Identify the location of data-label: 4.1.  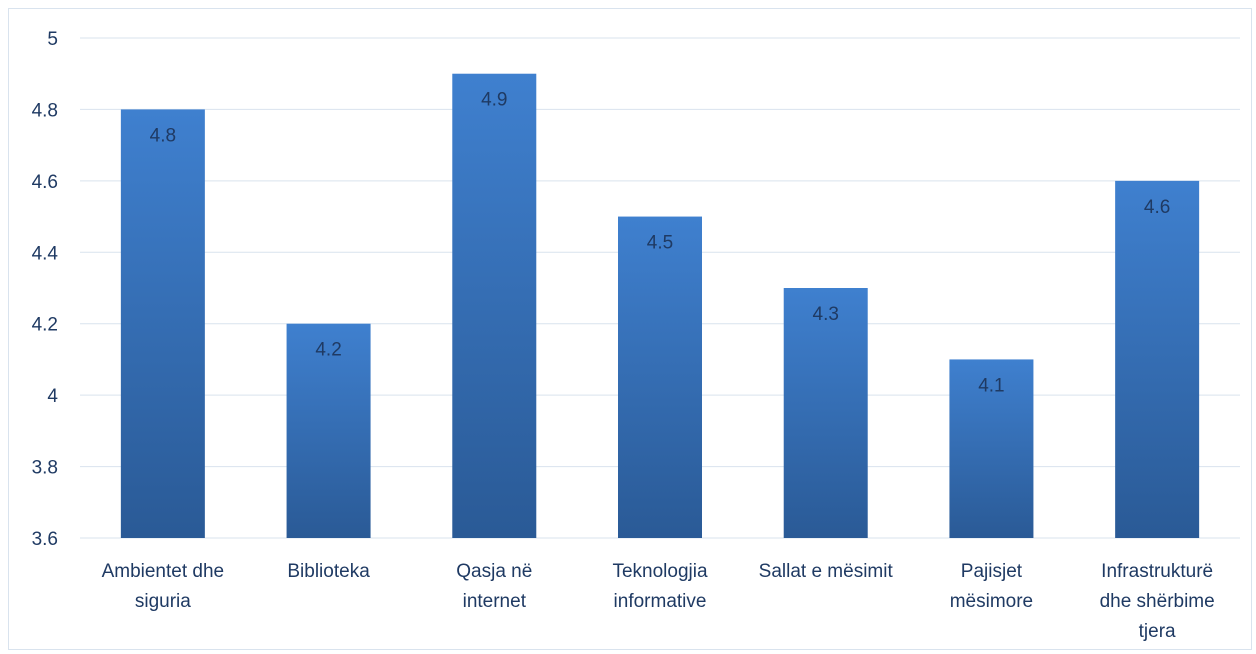
(991, 385).